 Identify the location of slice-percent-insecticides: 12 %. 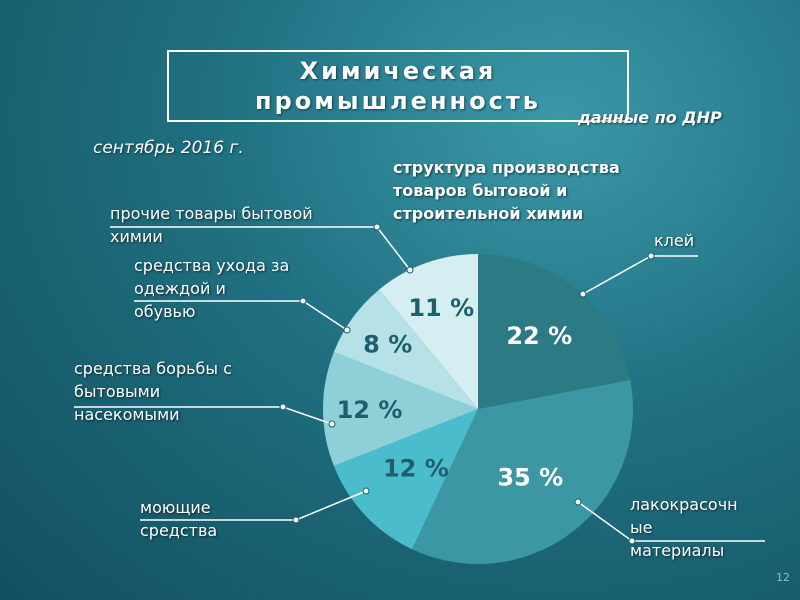
(370, 410).